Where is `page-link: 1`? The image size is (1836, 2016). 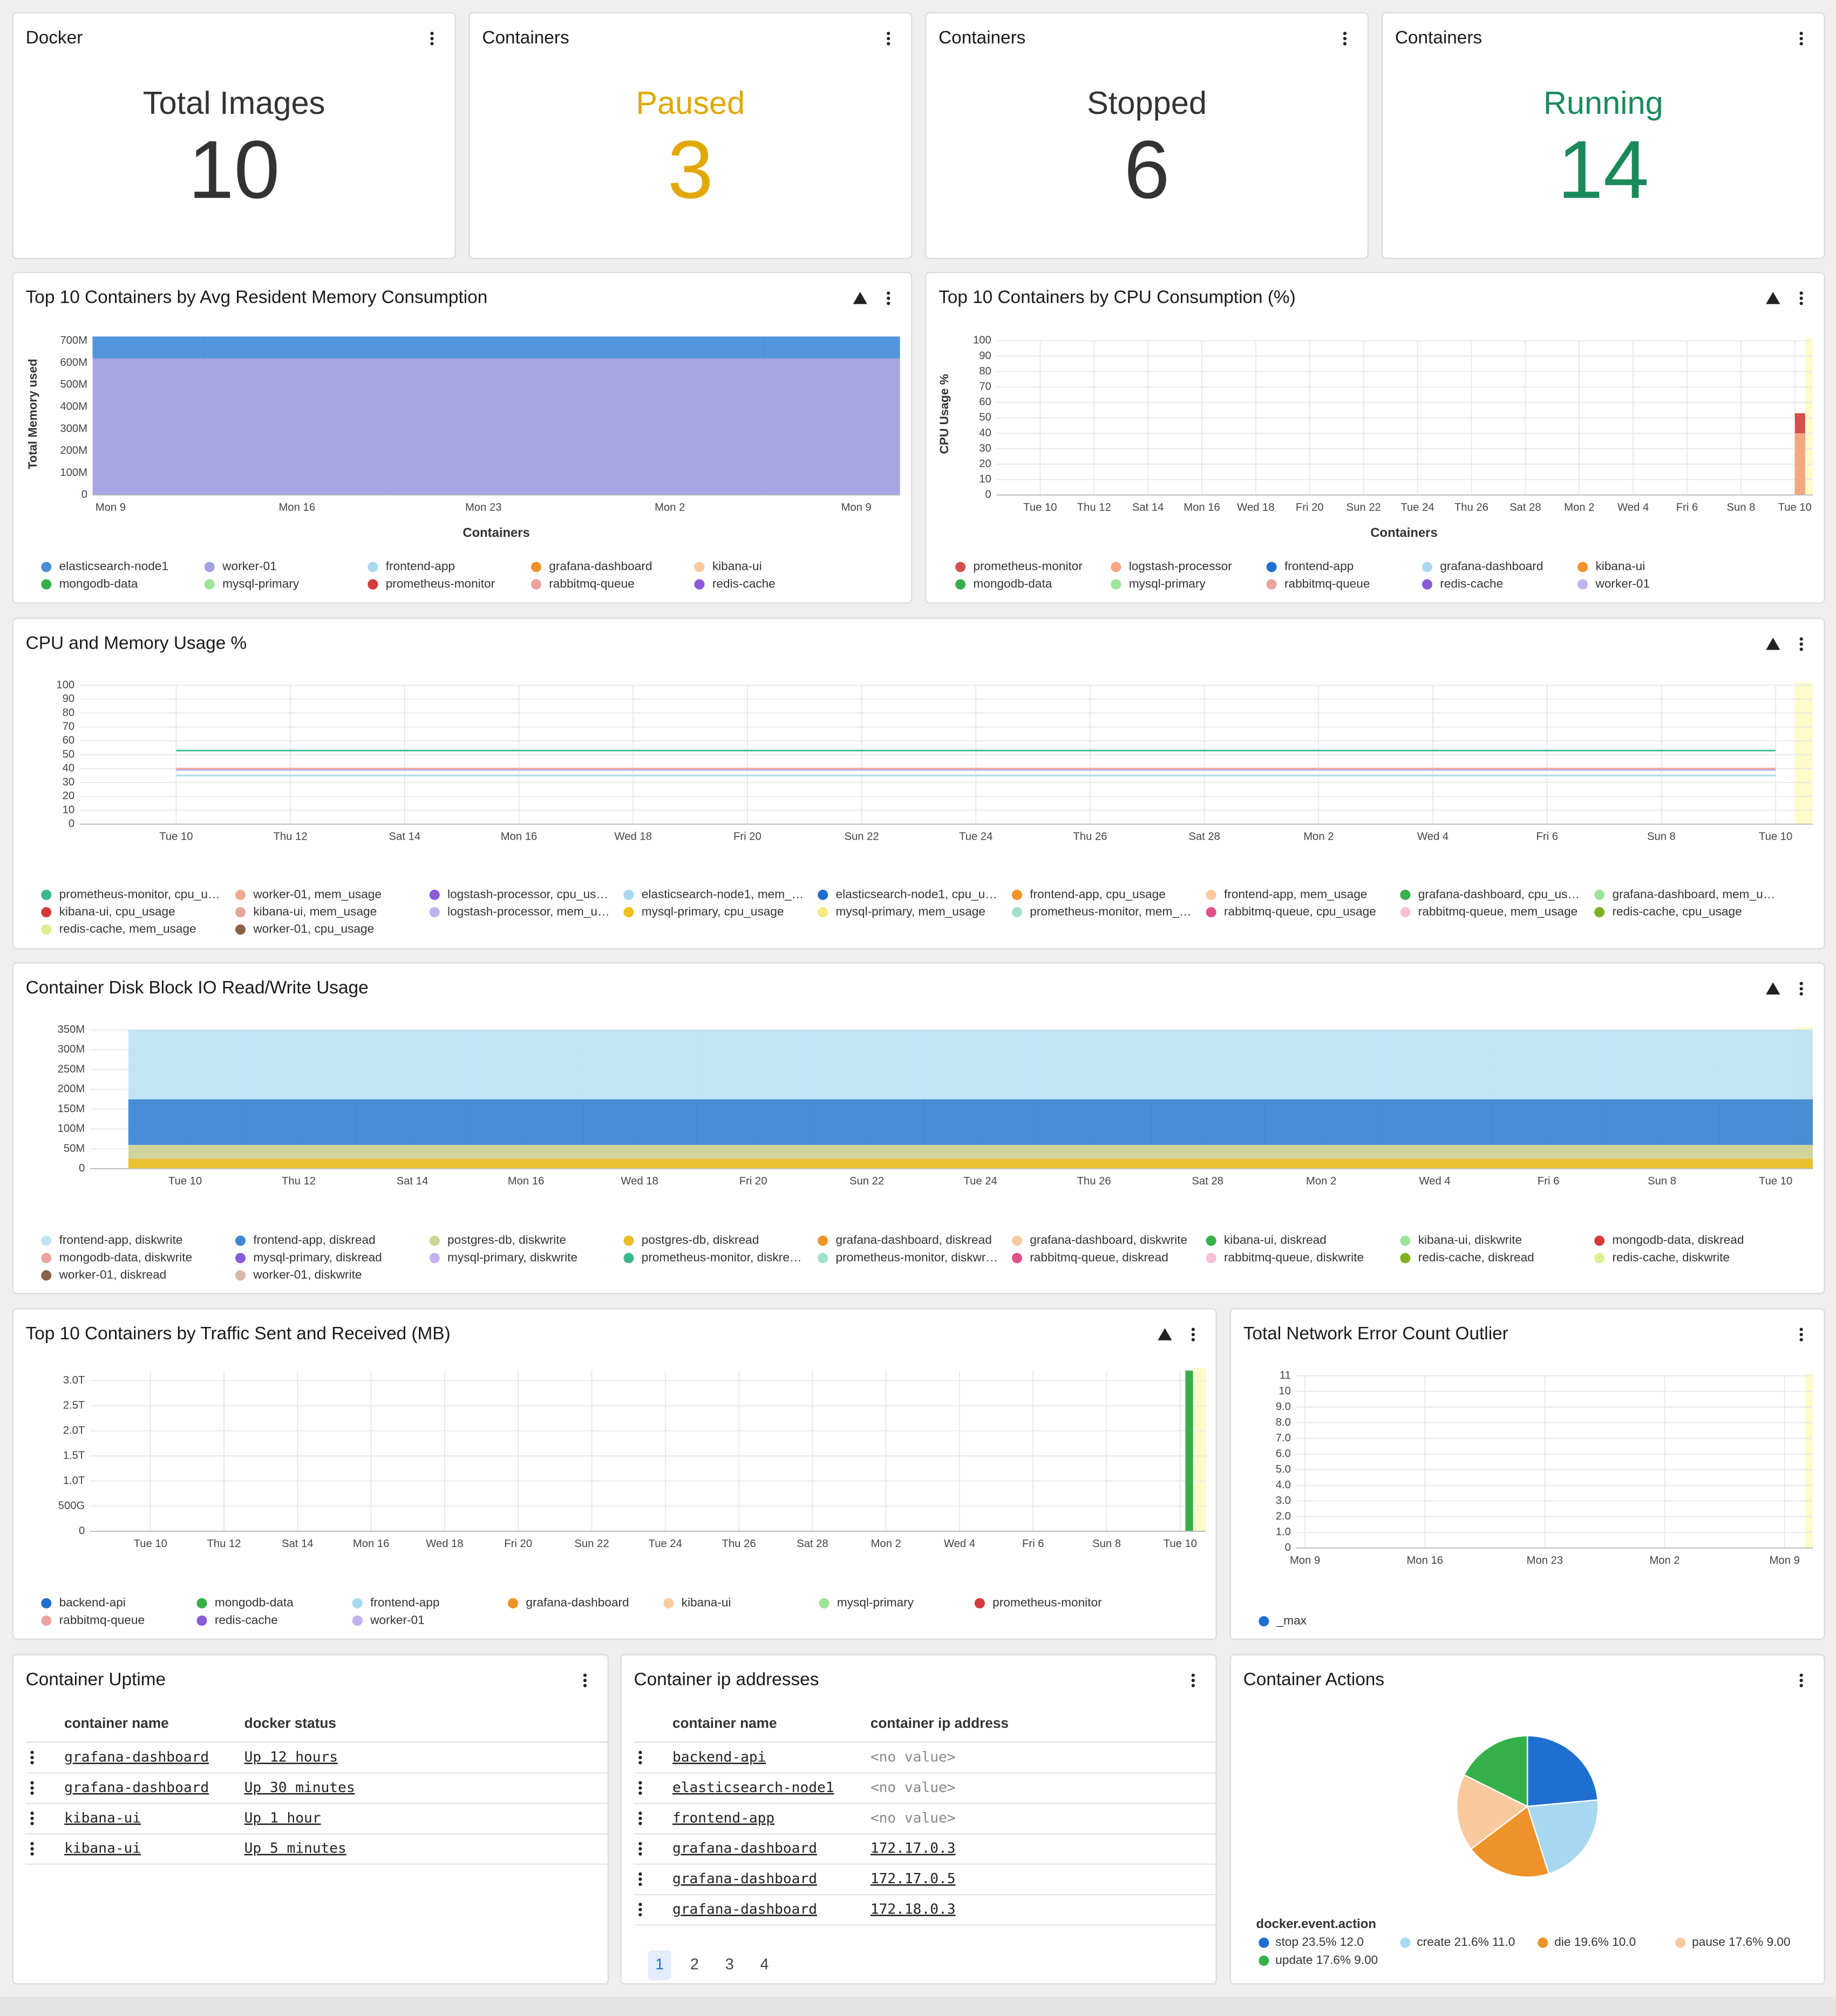
page-link: 1 is located at coordinates (659, 1964).